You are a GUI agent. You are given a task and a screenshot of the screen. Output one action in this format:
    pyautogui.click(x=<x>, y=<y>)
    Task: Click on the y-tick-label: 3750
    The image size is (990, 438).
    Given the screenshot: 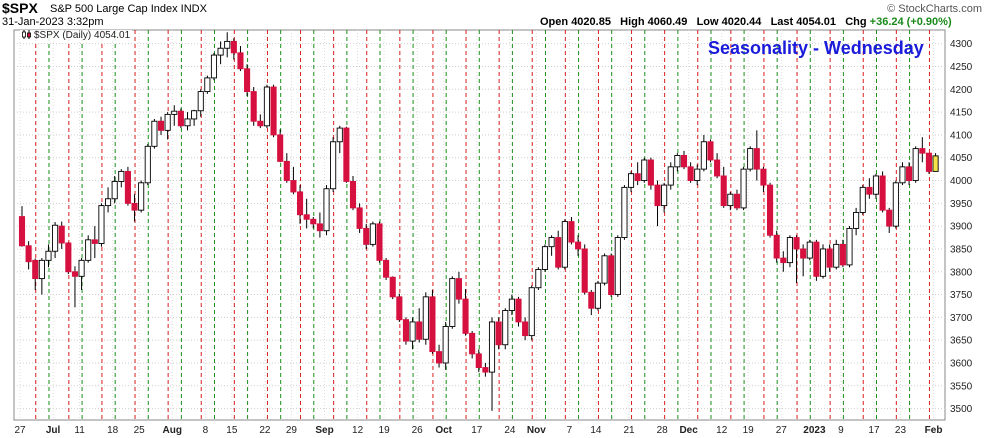 What is the action you would take?
    pyautogui.click(x=961, y=295)
    